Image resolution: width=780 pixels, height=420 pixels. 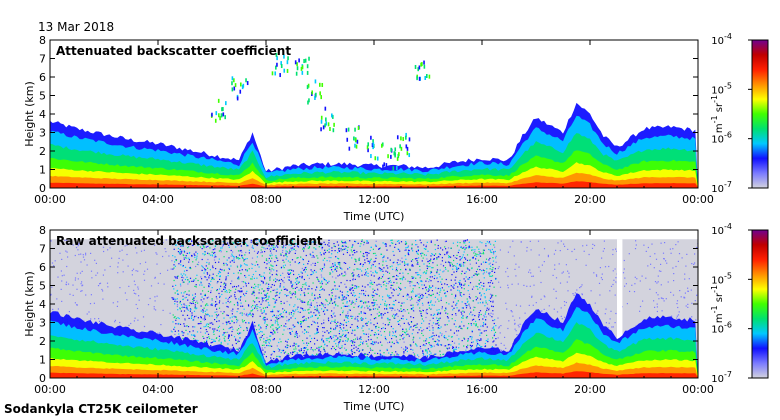 What do you see at coordinates (320, 111) in the screenshot?
I see `cloud-echoes` at bounding box center [320, 111].